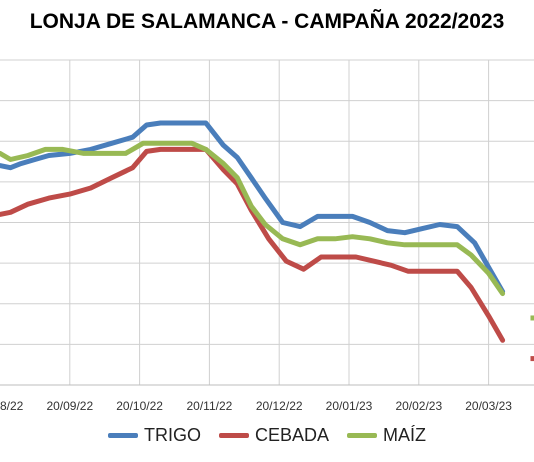  I want to click on legend-swatch-cebada, so click(233, 435).